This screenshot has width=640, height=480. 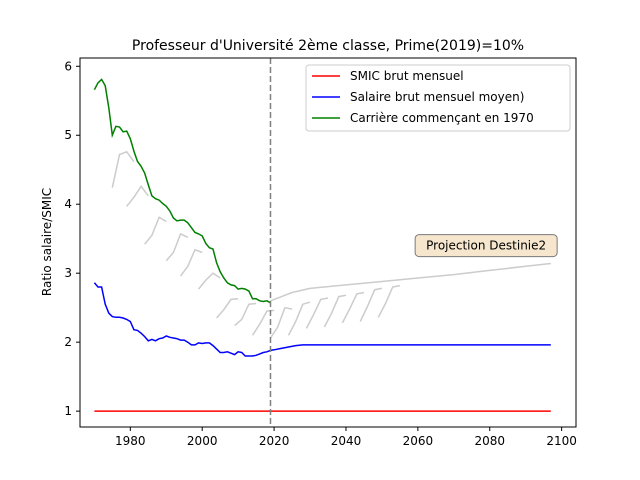 What do you see at coordinates (407, 76) in the screenshot?
I see `legend-label-0: SMIC brut mensuel` at bounding box center [407, 76].